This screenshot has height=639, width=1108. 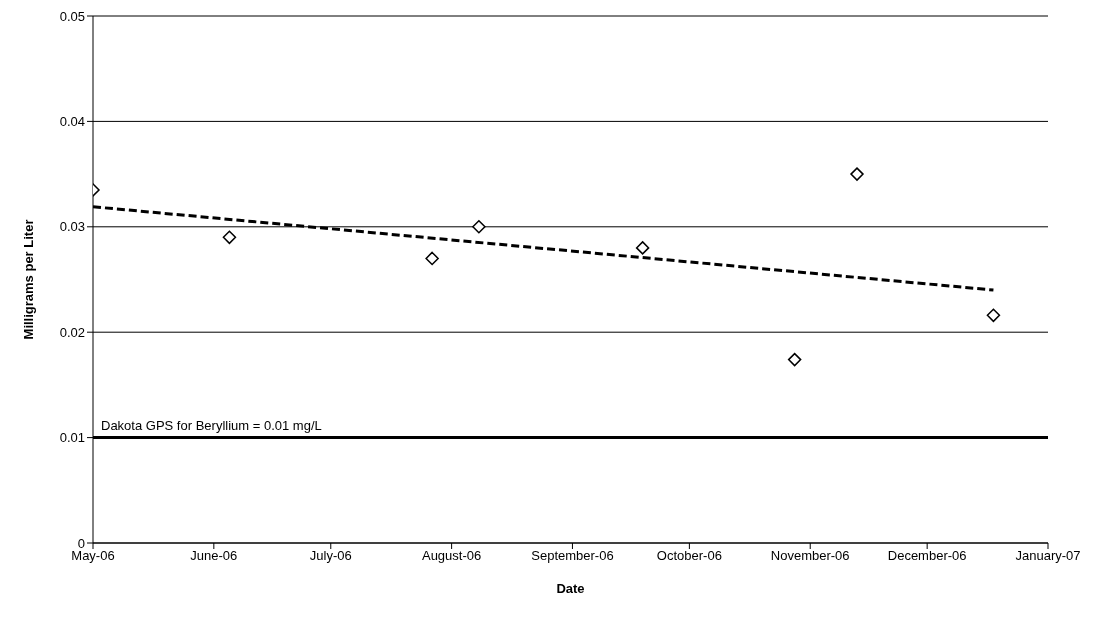 What do you see at coordinates (330, 556) in the screenshot?
I see `x-tick-label: July-06` at bounding box center [330, 556].